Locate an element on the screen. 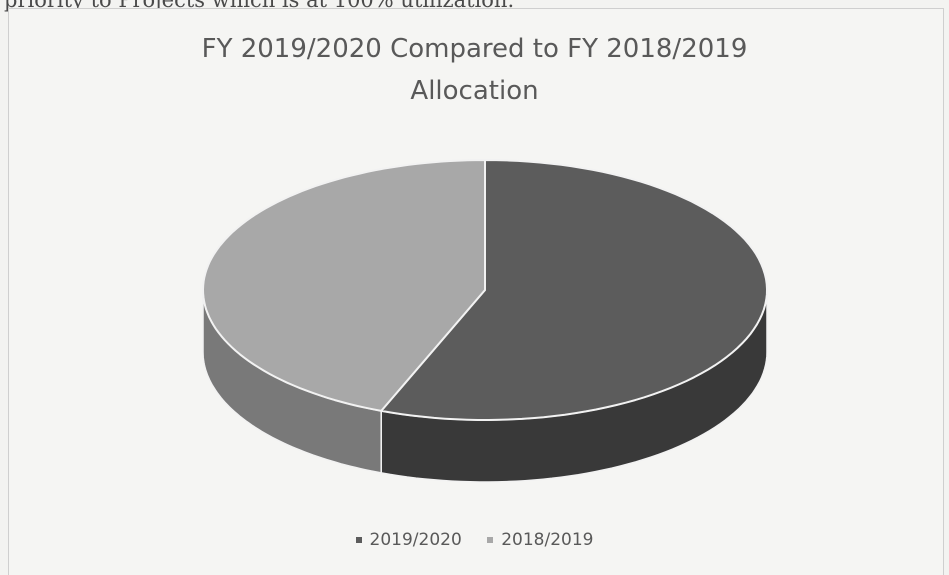 The height and width of the screenshot is (575, 949). legend-item-2019-2020: 2019/2020 is located at coordinates (408, 540).